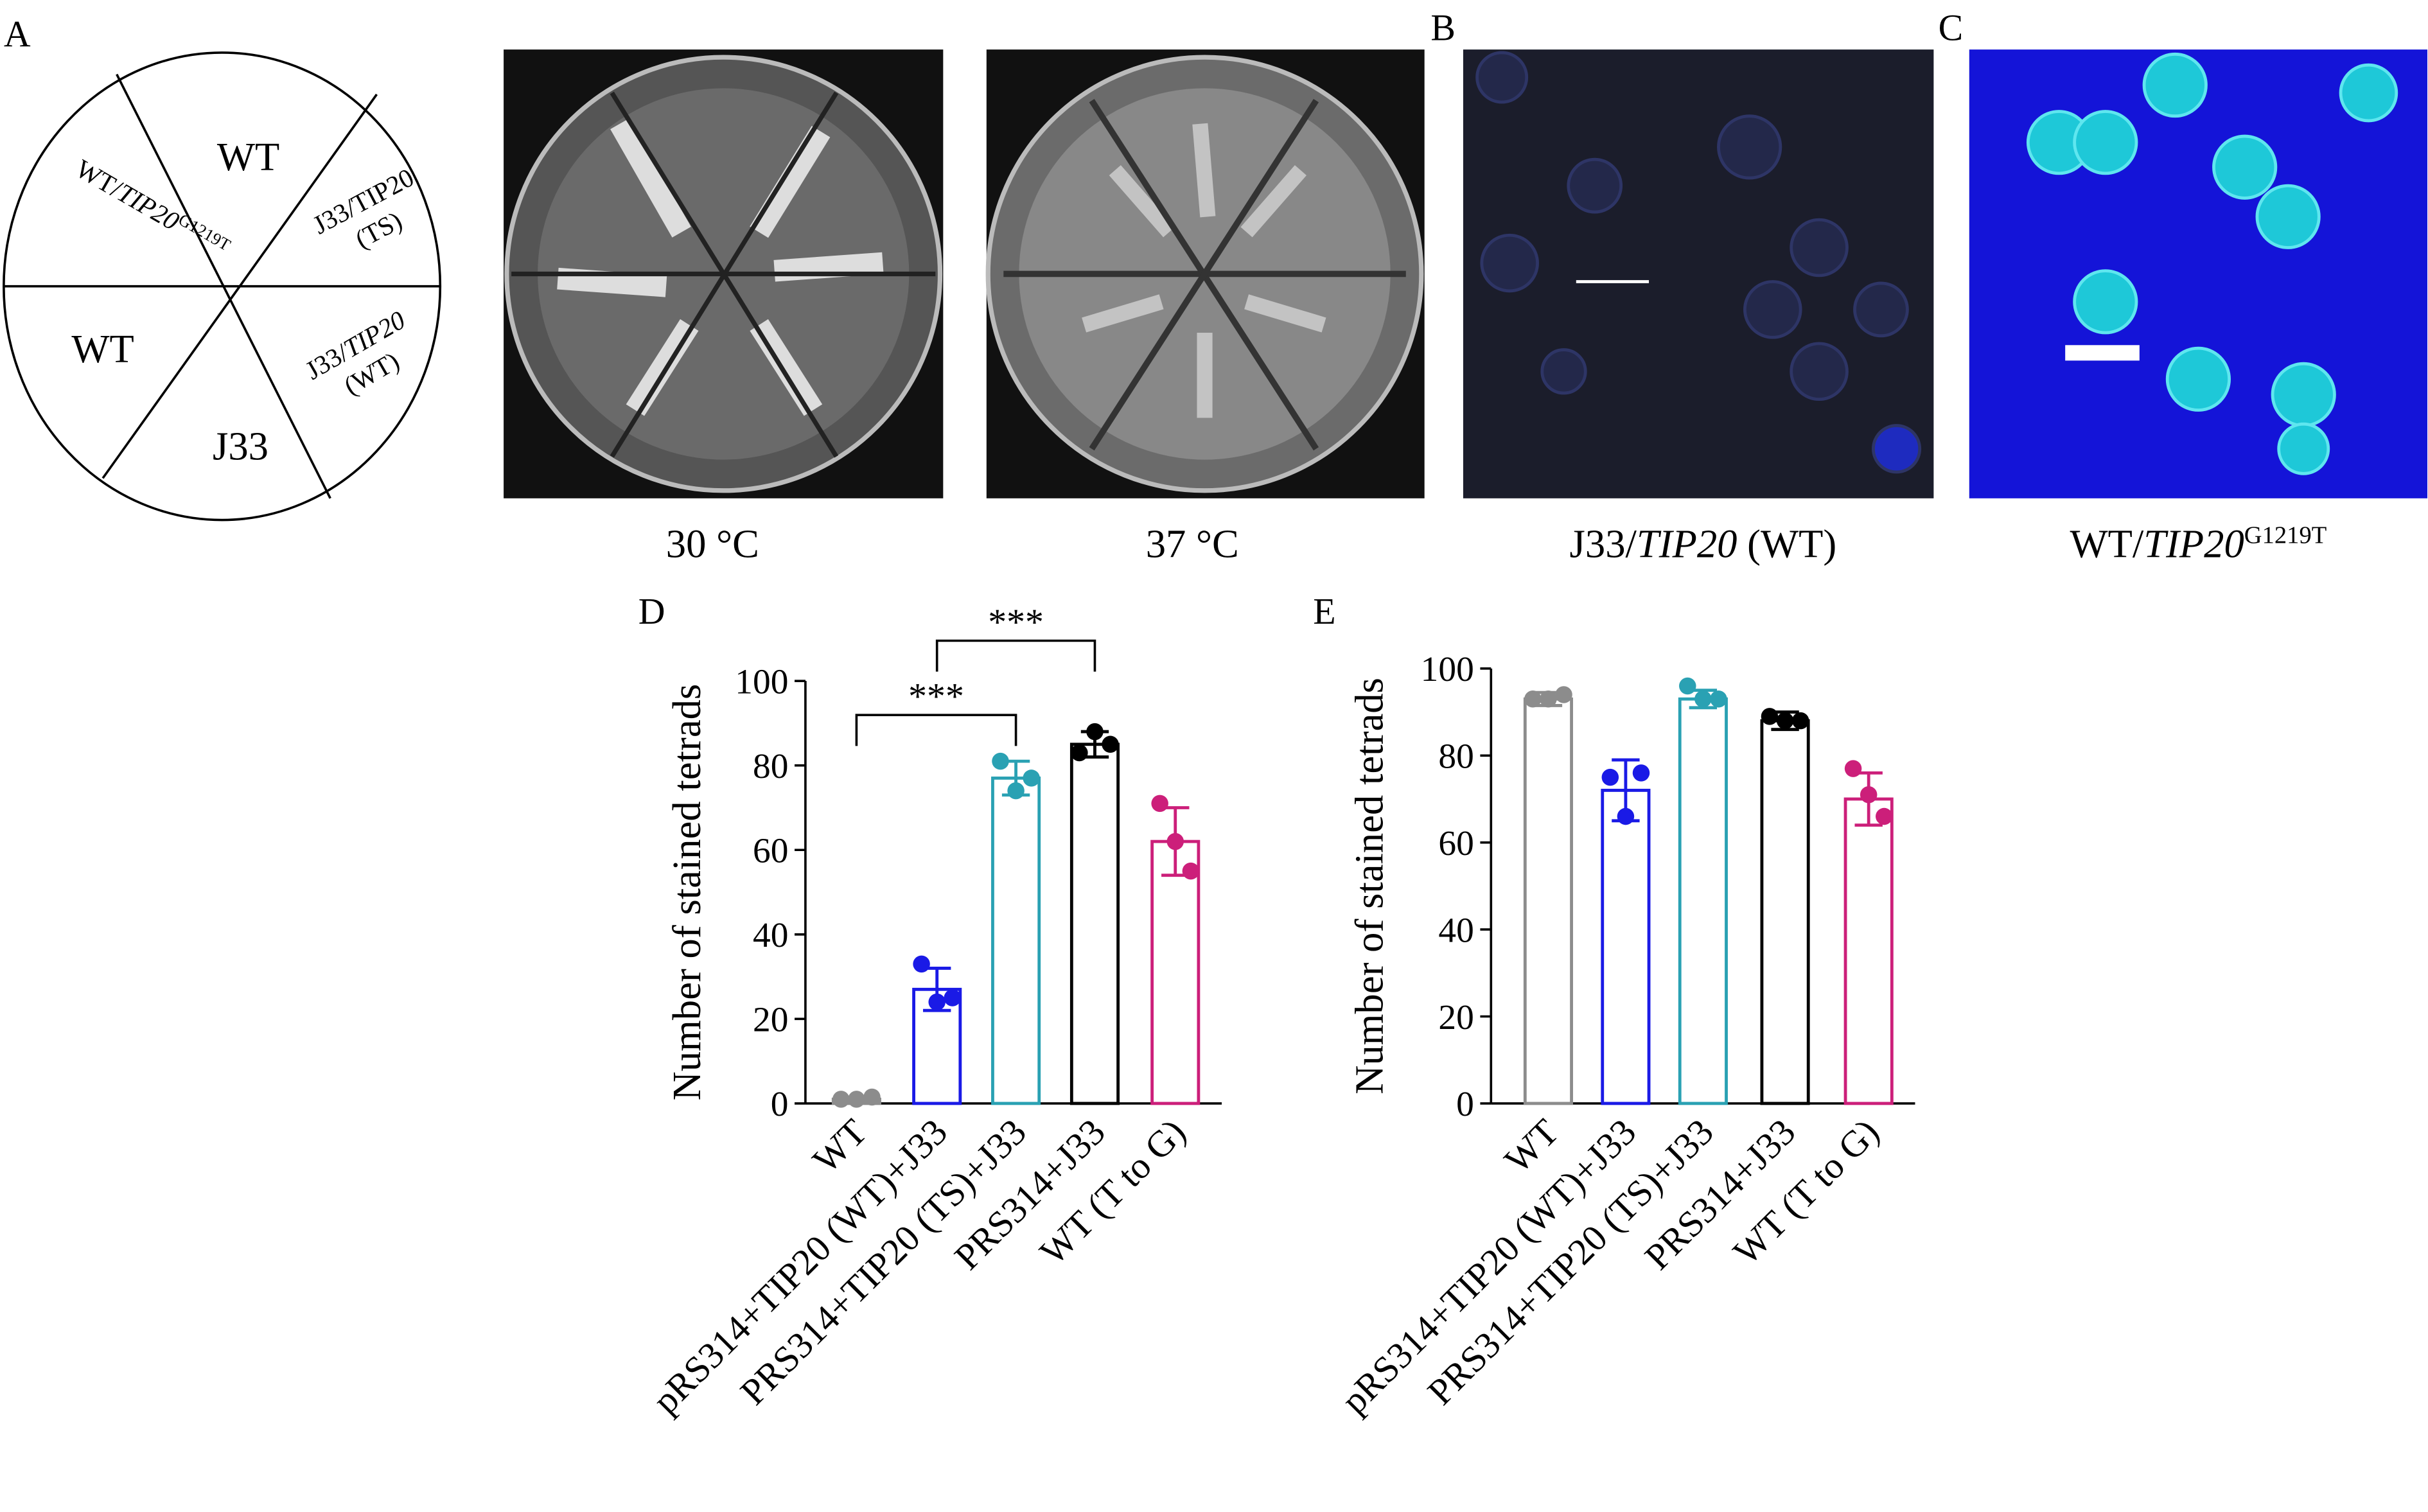 This screenshot has height=1512, width=2428. What do you see at coordinates (2102, 353) in the screenshot?
I see `scale-bar` at bounding box center [2102, 353].